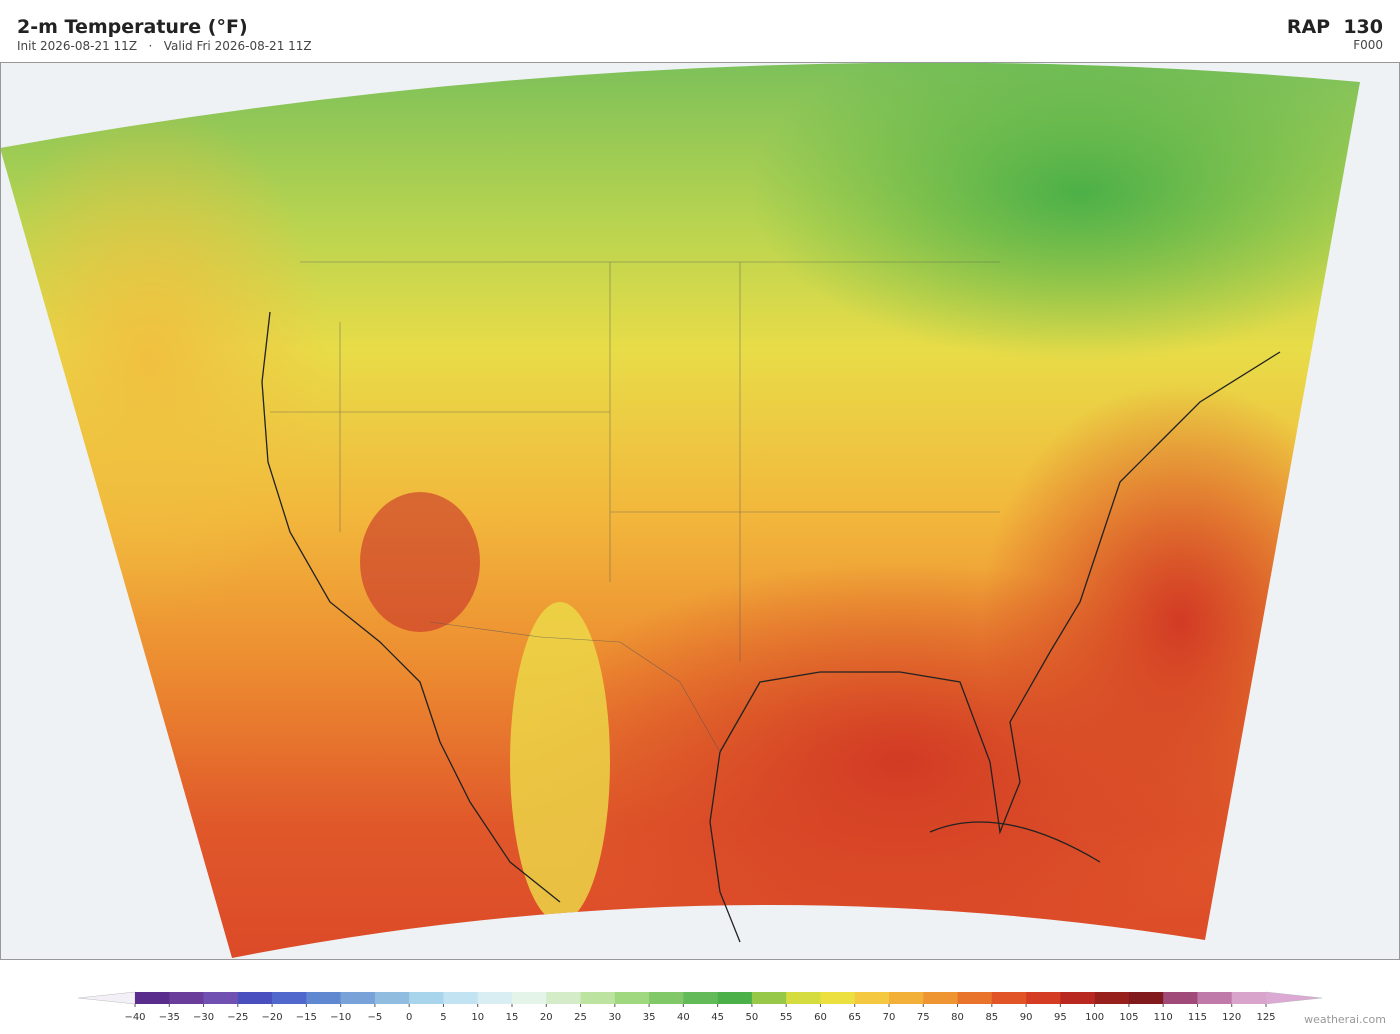 The image size is (1400, 1034). I want to click on colorbar-tick-label: 80, so click(957, 1017).